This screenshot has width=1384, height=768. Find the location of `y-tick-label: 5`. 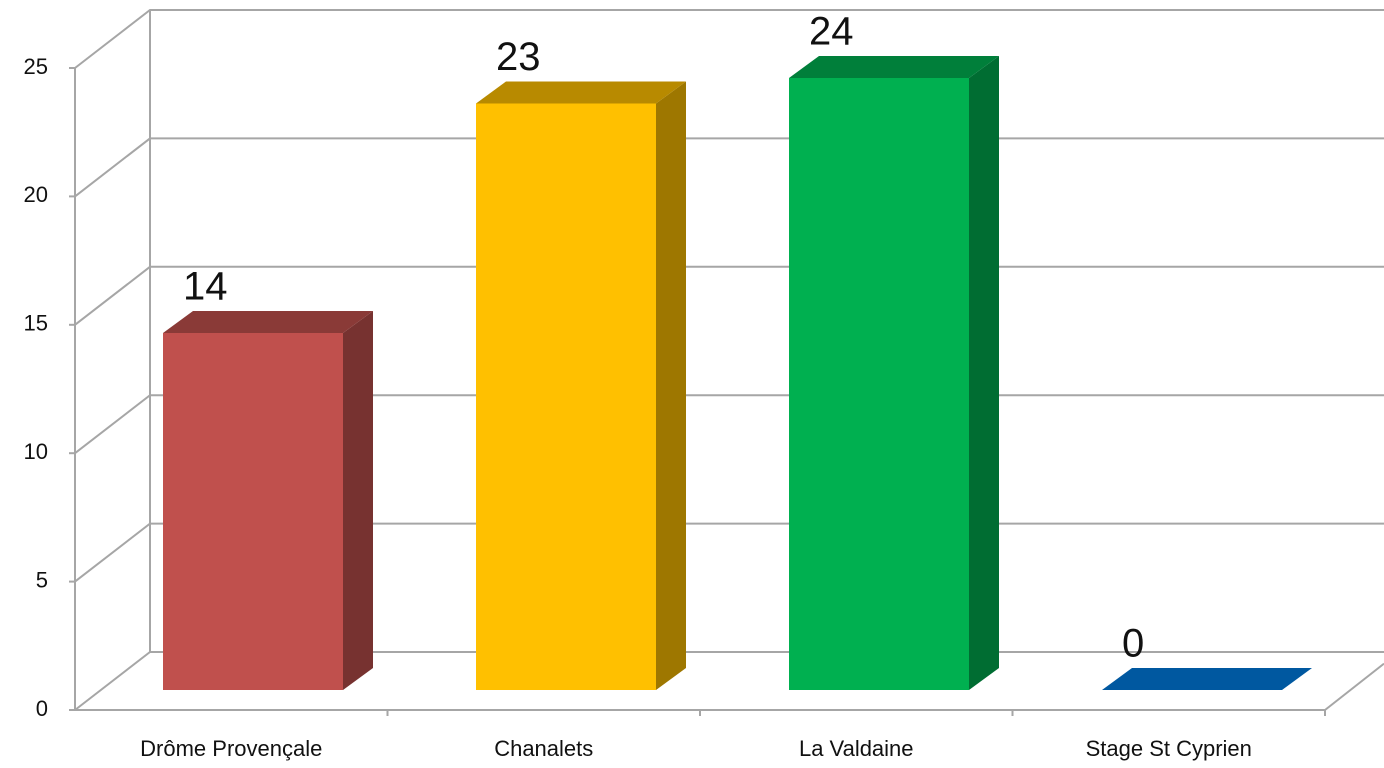

y-tick-label: 5 is located at coordinates (42, 579).